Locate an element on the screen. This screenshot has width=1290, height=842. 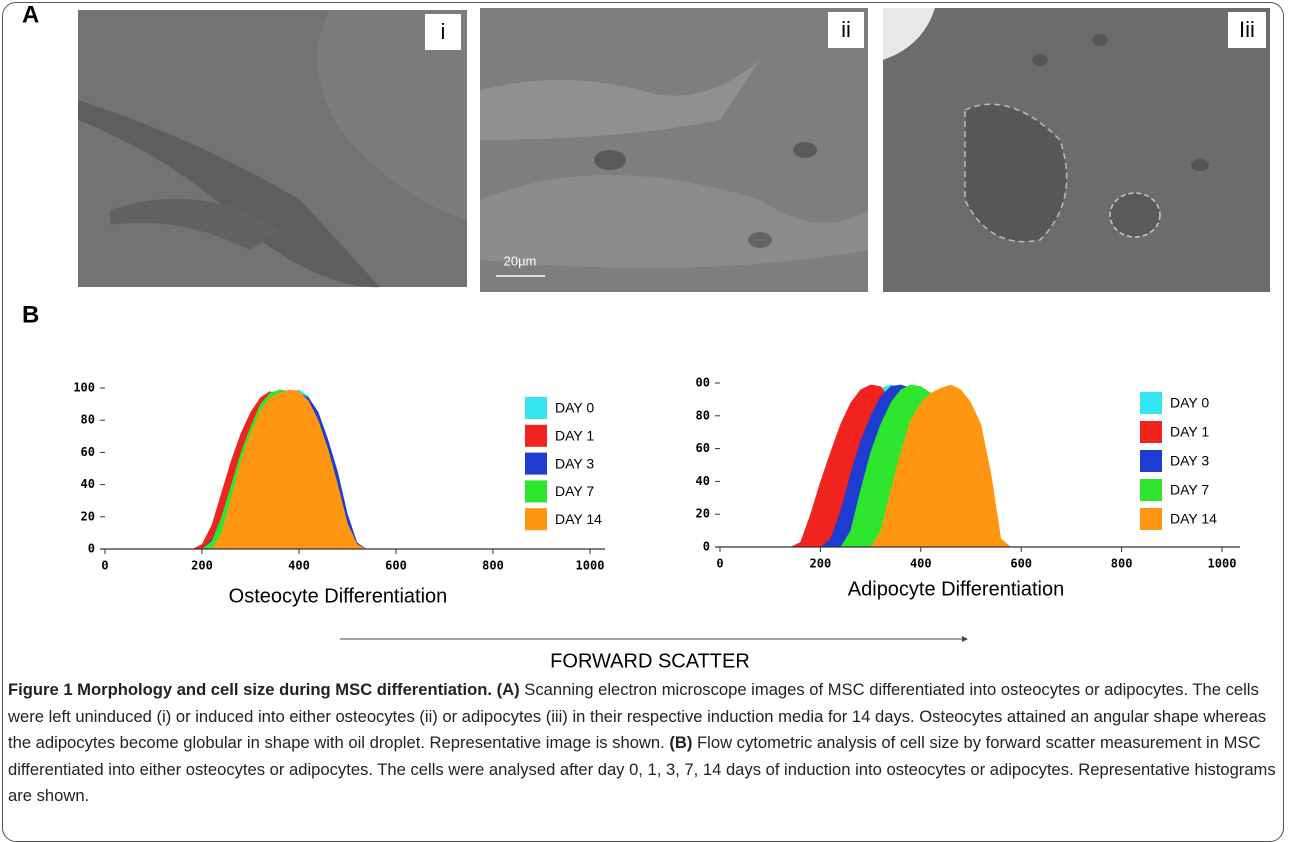
shared-axis-label: FORWARD SCATTER is located at coordinates (650, 661).